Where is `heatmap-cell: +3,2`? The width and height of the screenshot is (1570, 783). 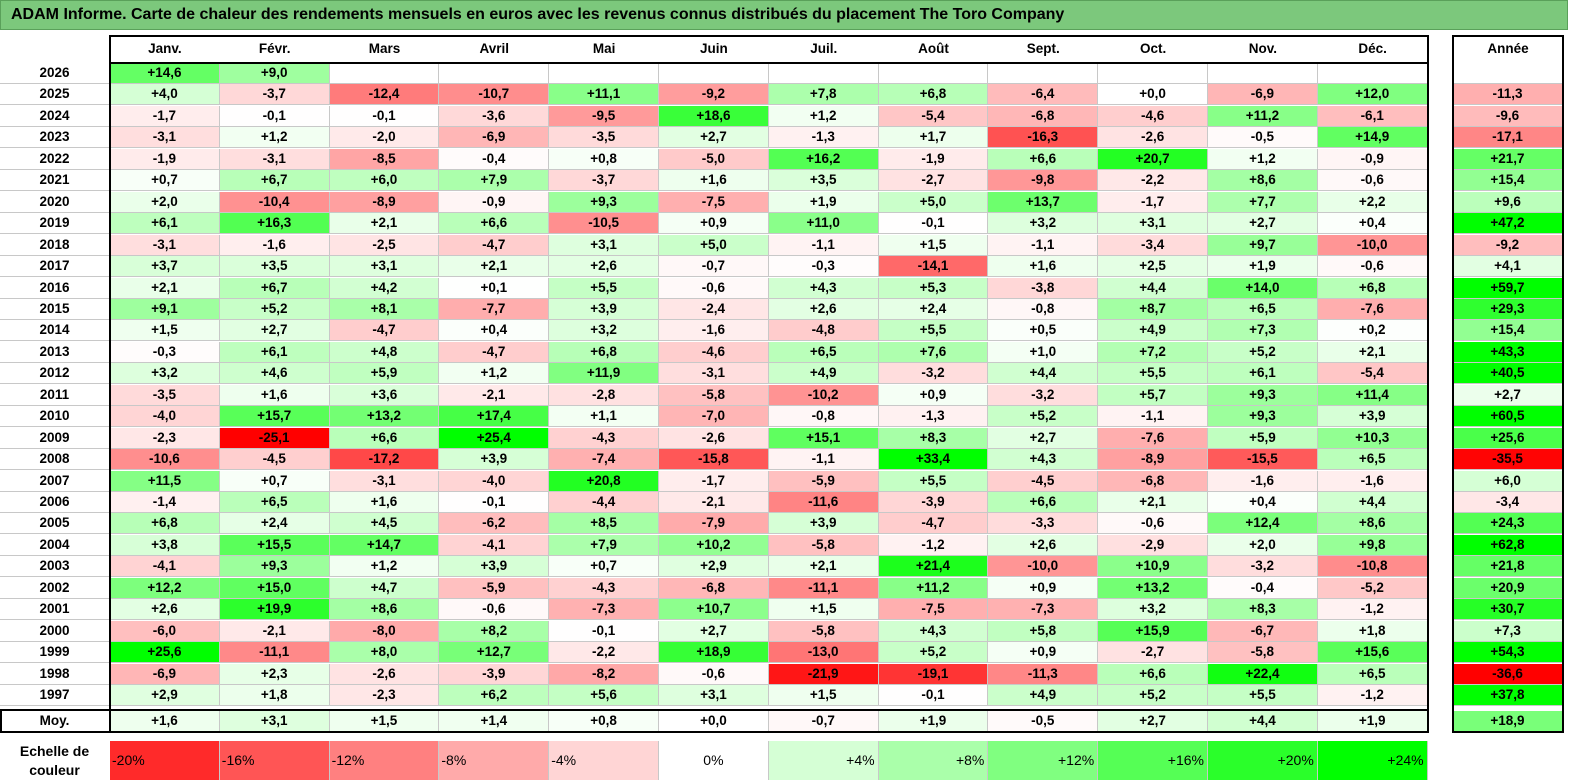
heatmap-cell: +3,2 is located at coordinates (1153, 610).